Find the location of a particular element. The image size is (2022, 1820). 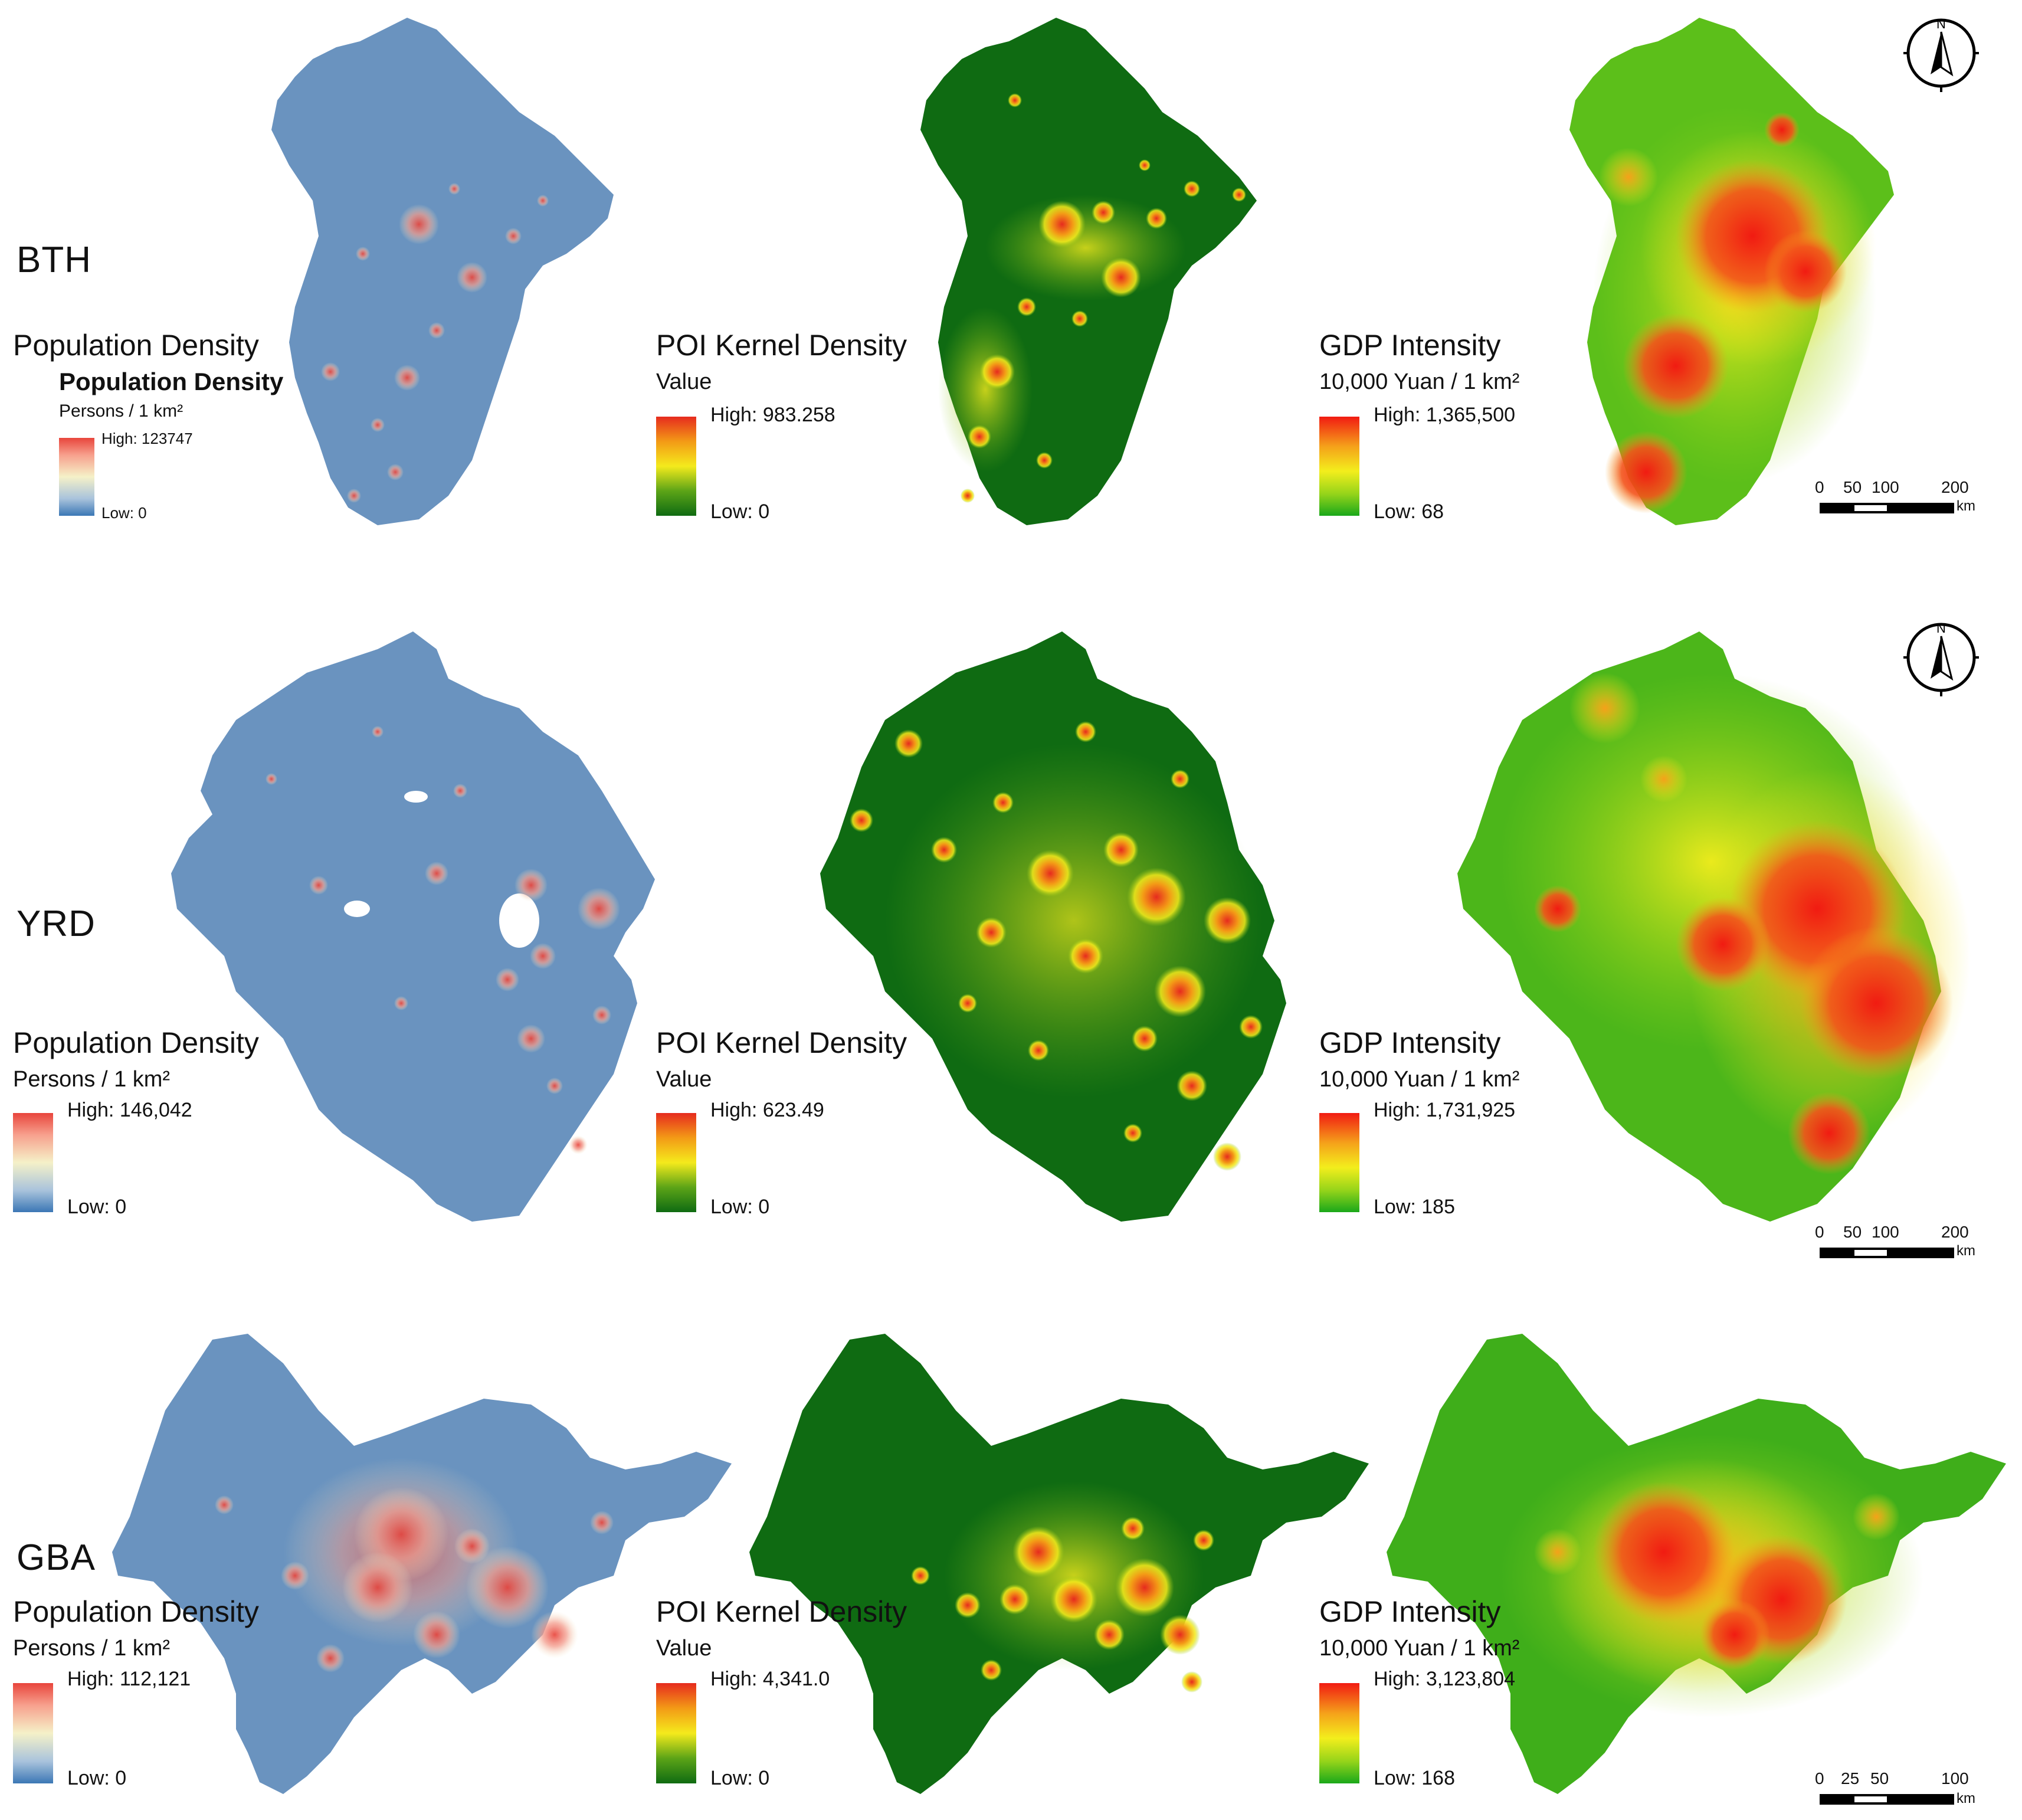

yrd-pop-low: Low: 0 is located at coordinates (97, 1207).